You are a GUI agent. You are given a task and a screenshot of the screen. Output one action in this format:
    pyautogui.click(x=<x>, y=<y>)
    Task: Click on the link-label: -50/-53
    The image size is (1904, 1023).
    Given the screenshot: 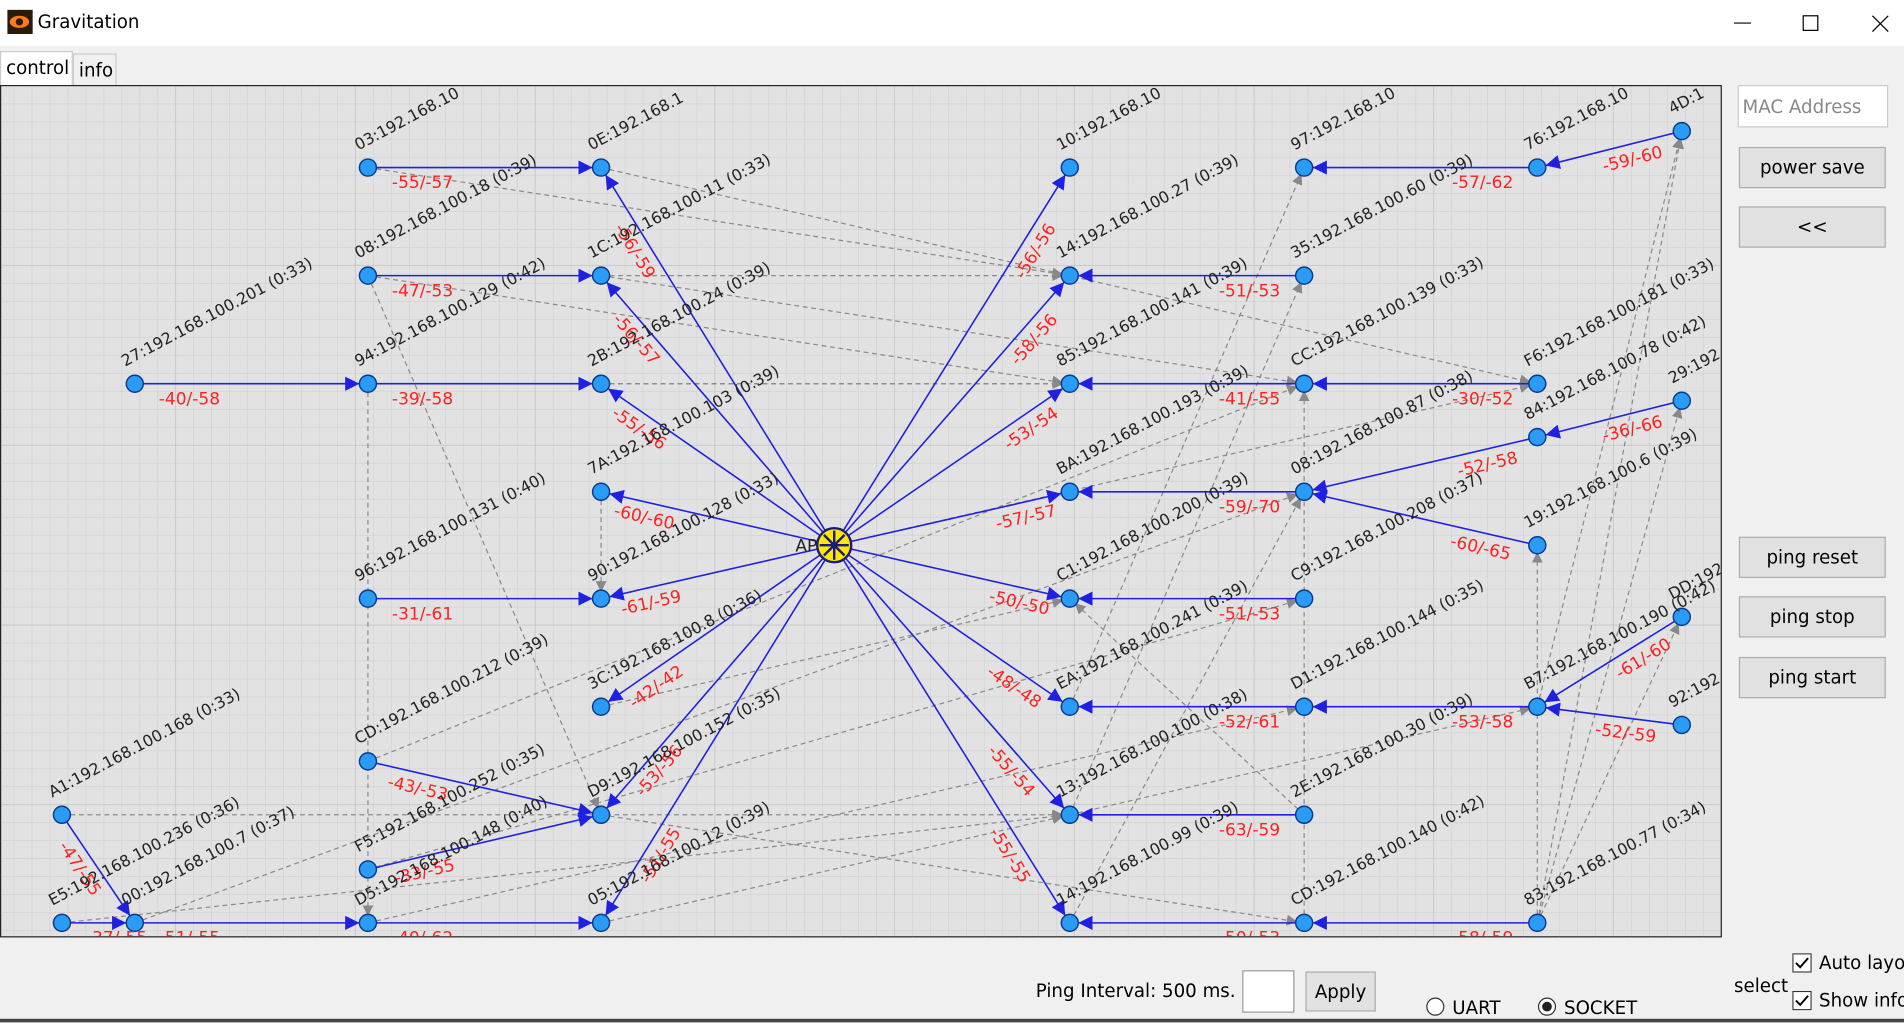 What is the action you would take?
    pyautogui.click(x=1249, y=933)
    